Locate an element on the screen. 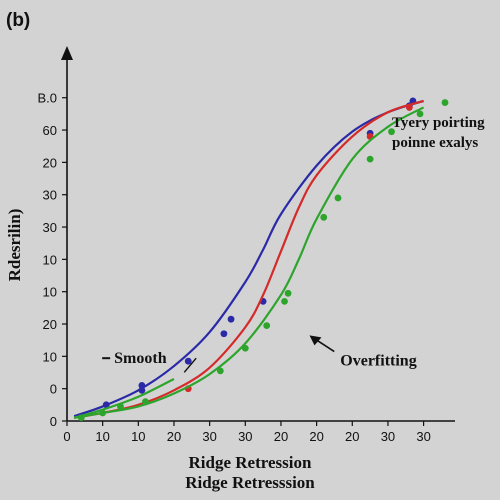 This screenshot has width=500, height=500. panel-label: (b) is located at coordinates (18, 20).